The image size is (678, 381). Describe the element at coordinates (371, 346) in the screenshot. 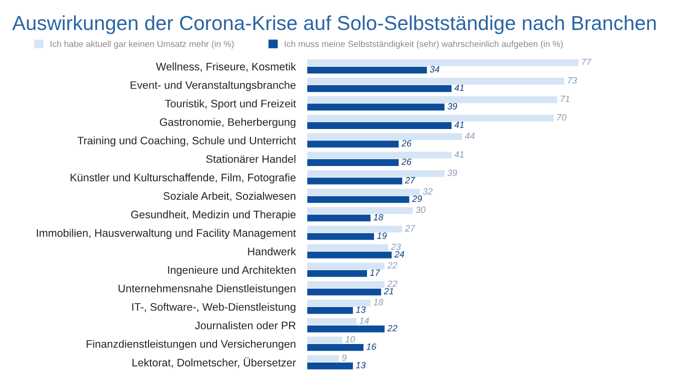

I see `data-label: 16` at that location.